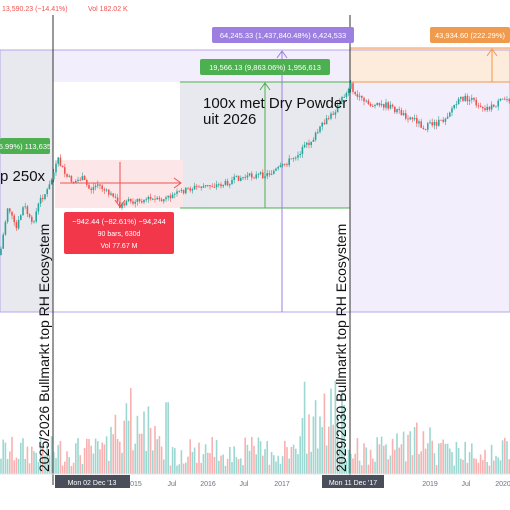 This screenshot has width=510, height=510. I want to click on ohlc-readout: 13,590.23 (−14.41%), so click(35, 9).